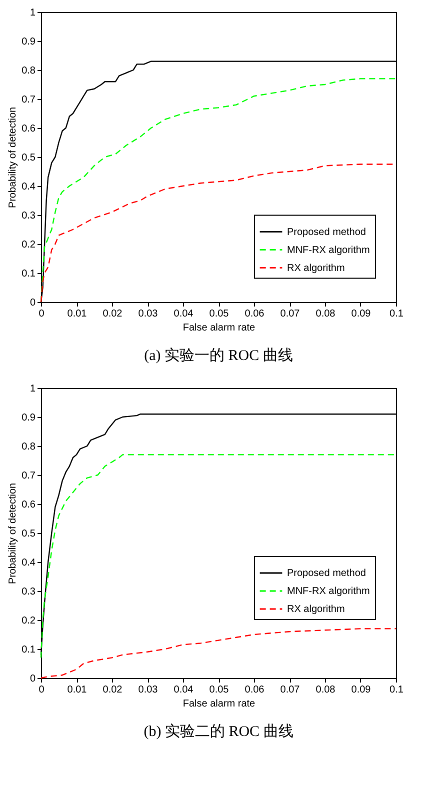 This screenshot has height=805, width=433. I want to click on text: (b) 实验二的 ROC 曲线, so click(219, 731).